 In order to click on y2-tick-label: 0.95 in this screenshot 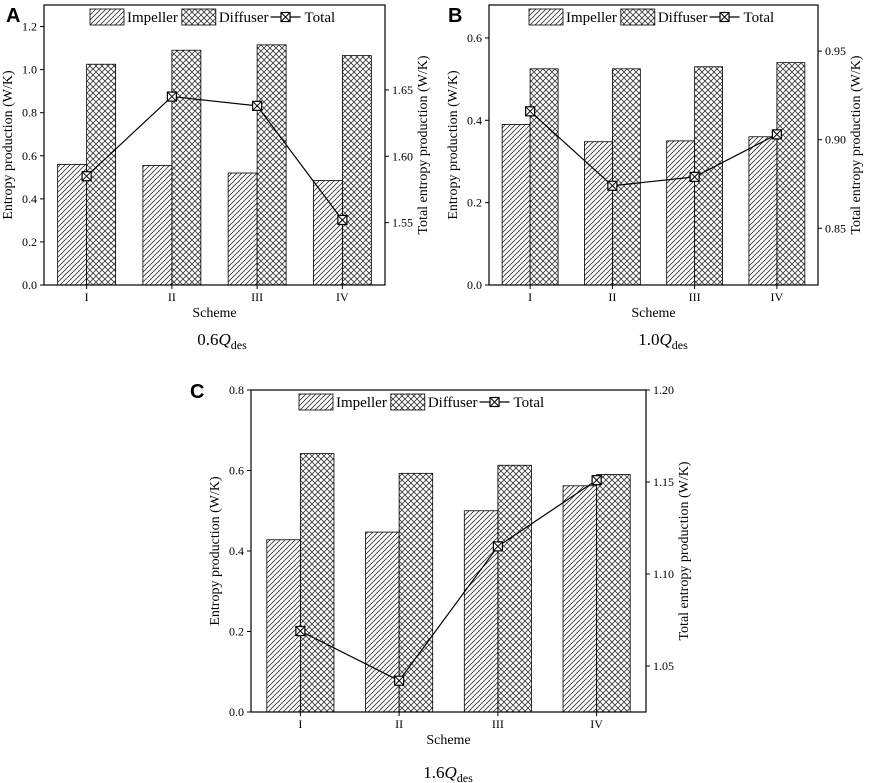, I will do `click(835, 51)`.